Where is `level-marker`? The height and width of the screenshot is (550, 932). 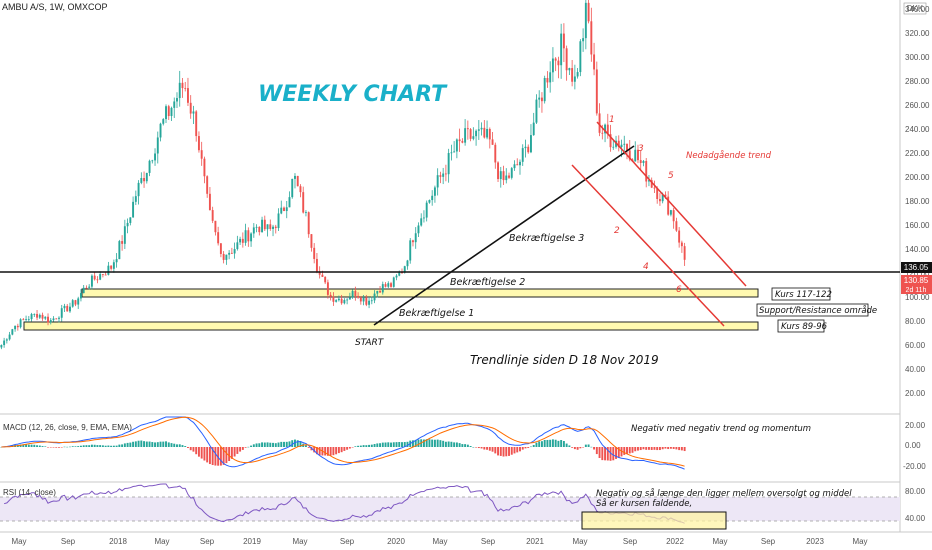 level-marker is located at coordinates (916, 267).